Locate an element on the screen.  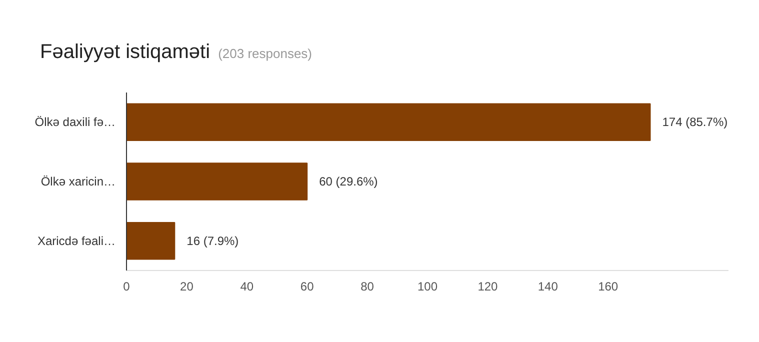
x-tick-label: 40 is located at coordinates (247, 287).